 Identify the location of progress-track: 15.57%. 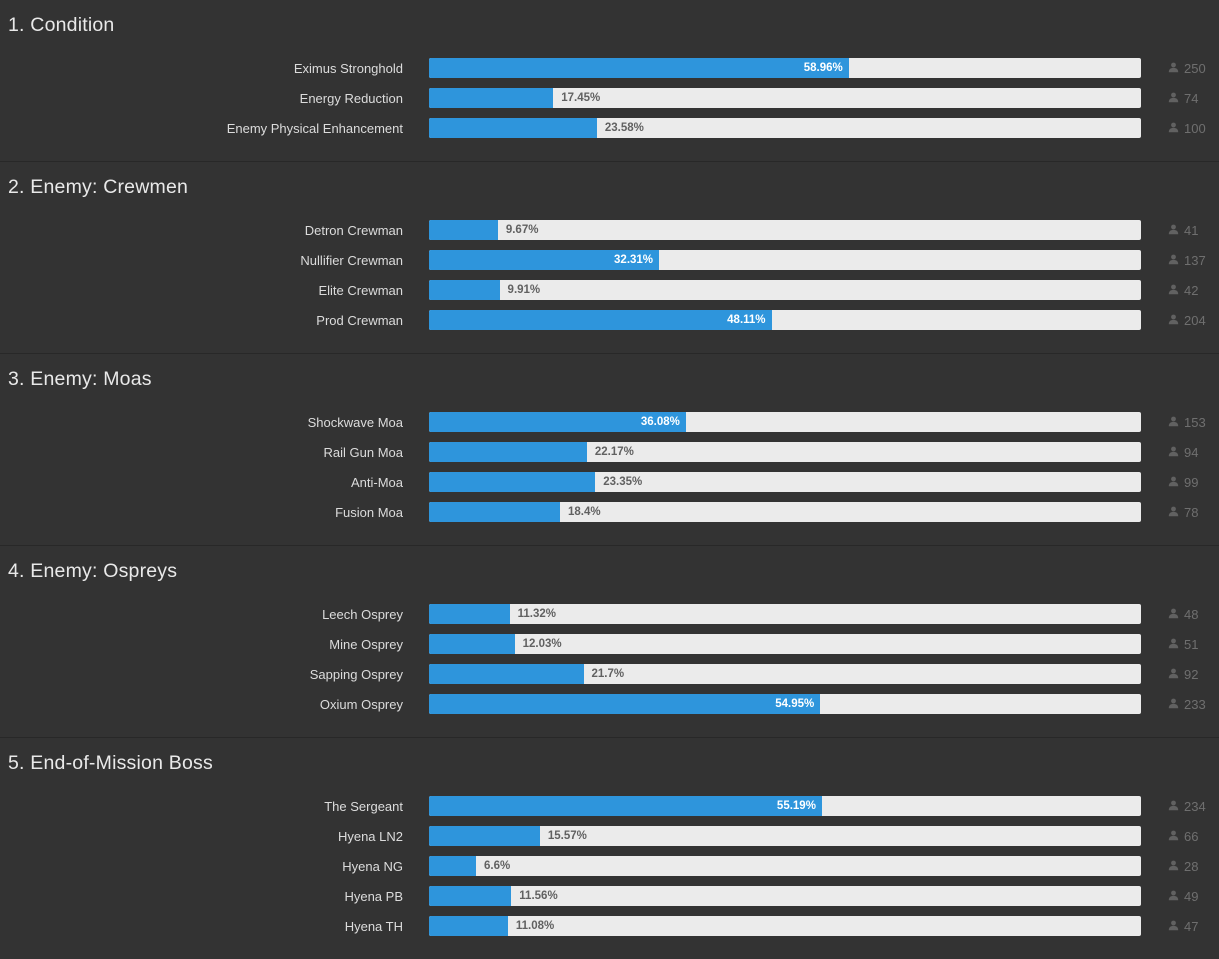
(785, 836).